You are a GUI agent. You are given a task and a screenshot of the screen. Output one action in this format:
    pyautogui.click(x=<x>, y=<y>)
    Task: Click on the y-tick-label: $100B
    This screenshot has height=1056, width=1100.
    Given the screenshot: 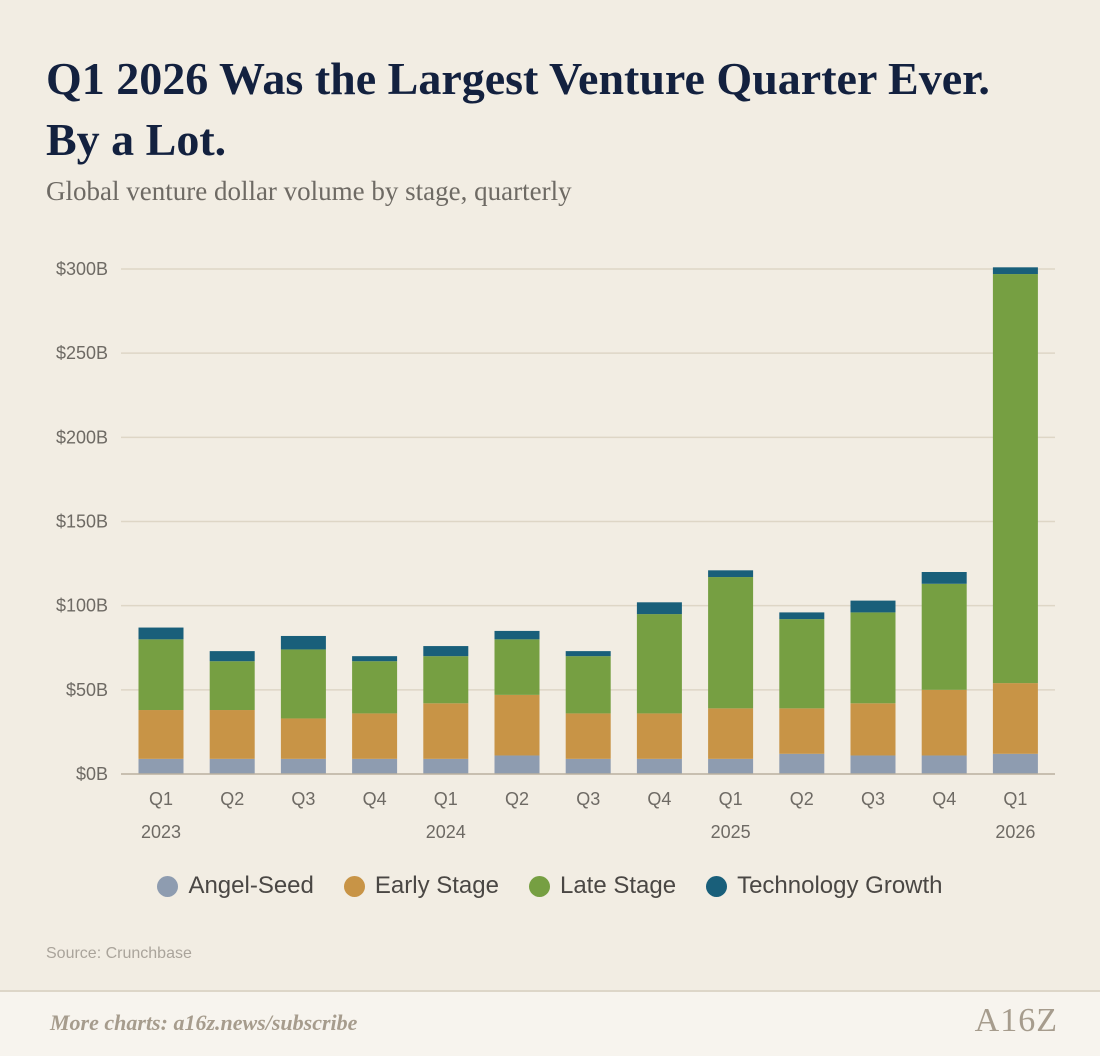 What is the action you would take?
    pyautogui.click(x=82, y=606)
    